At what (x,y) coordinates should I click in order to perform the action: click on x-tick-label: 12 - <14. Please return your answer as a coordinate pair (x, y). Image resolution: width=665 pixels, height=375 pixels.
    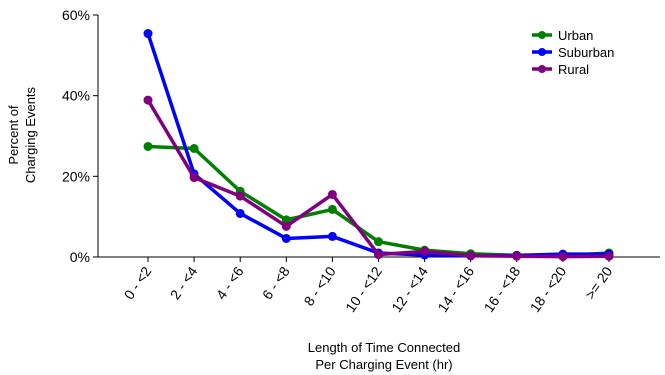
    Looking at the image, I should click on (409, 289).